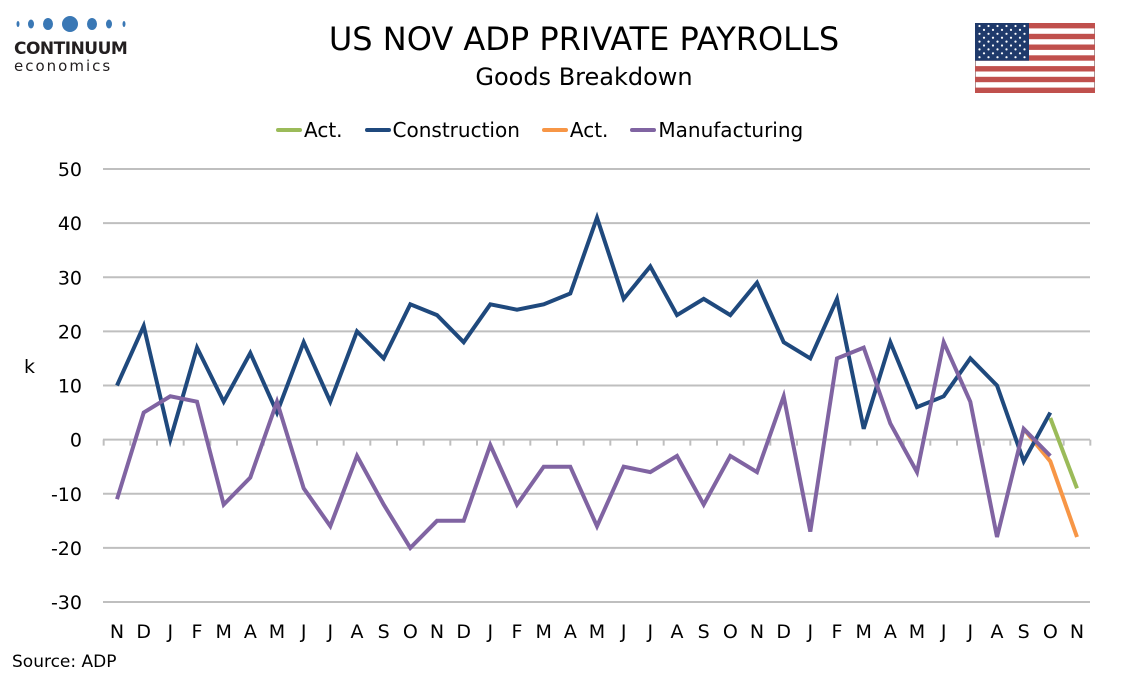 The width and height of the screenshot is (1134, 680). What do you see at coordinates (66, 603) in the screenshot?
I see `y-tick-label: -30` at bounding box center [66, 603].